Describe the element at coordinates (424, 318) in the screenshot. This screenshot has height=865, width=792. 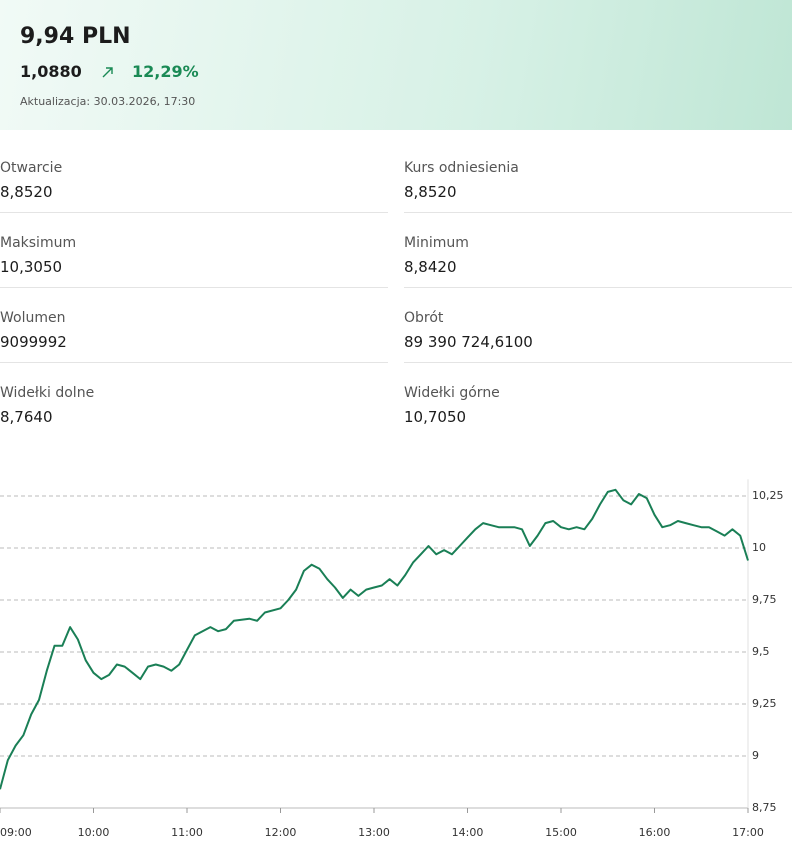
I see `stat-label: Obrót` at that location.